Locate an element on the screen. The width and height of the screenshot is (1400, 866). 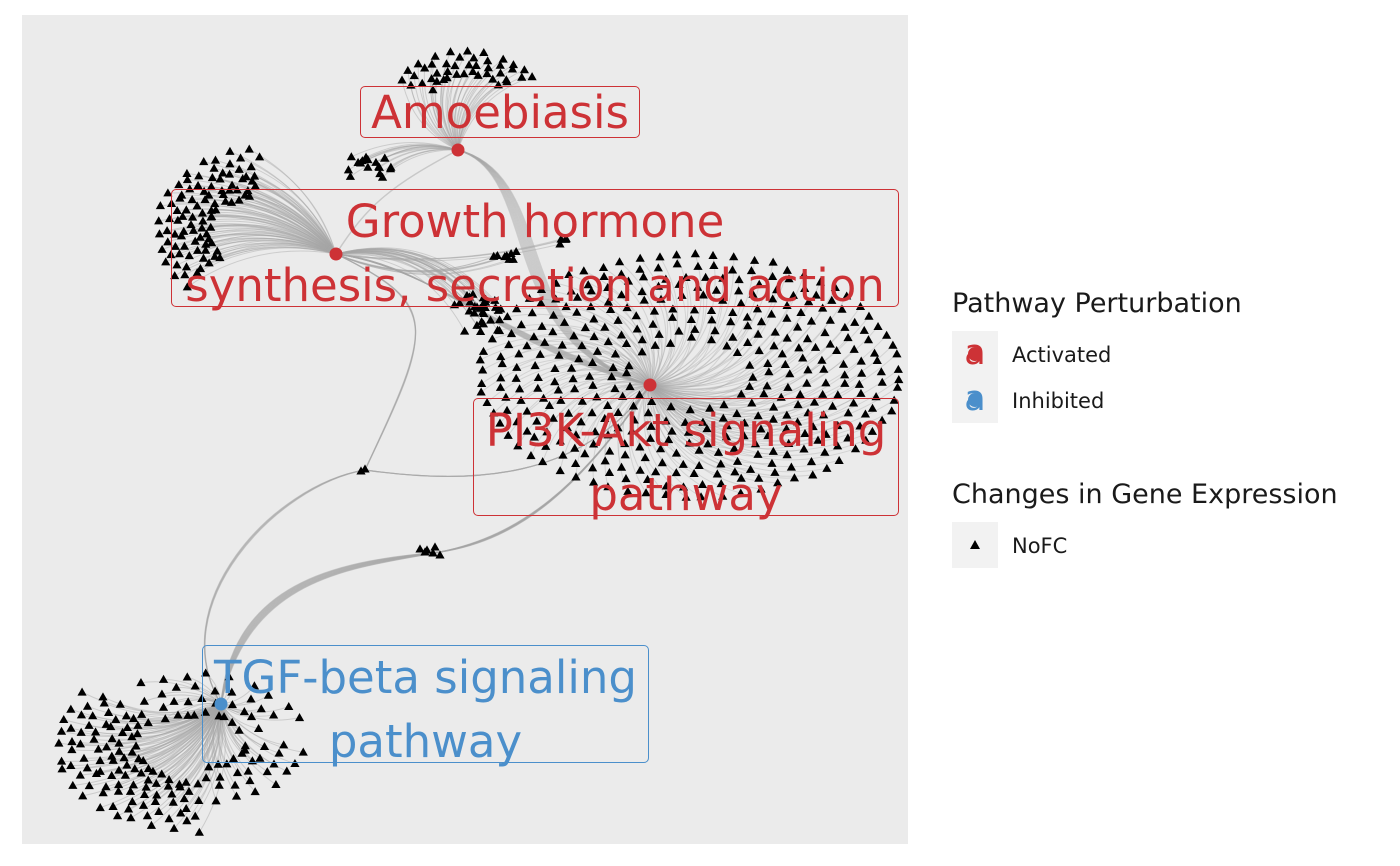
pathway-label-line: synthesis, secretion and action is located at coordinates (535, 285).